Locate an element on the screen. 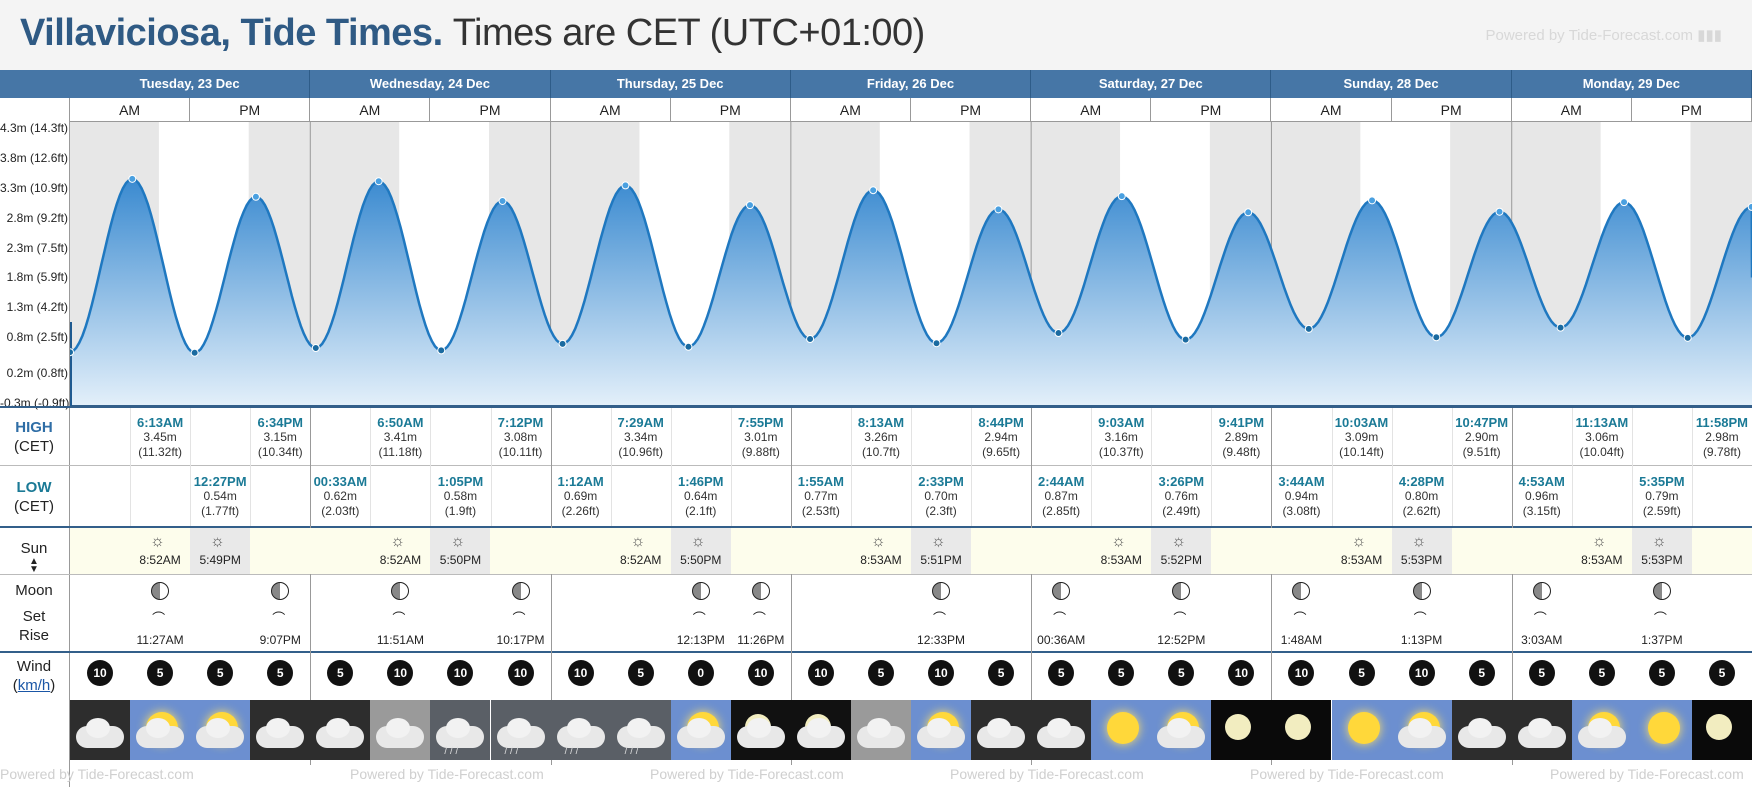 Image resolution: width=1752 pixels, height=787 pixels. high-tide-cell: 10:47PM 2.90m (9.51ft) is located at coordinates (1482, 437).